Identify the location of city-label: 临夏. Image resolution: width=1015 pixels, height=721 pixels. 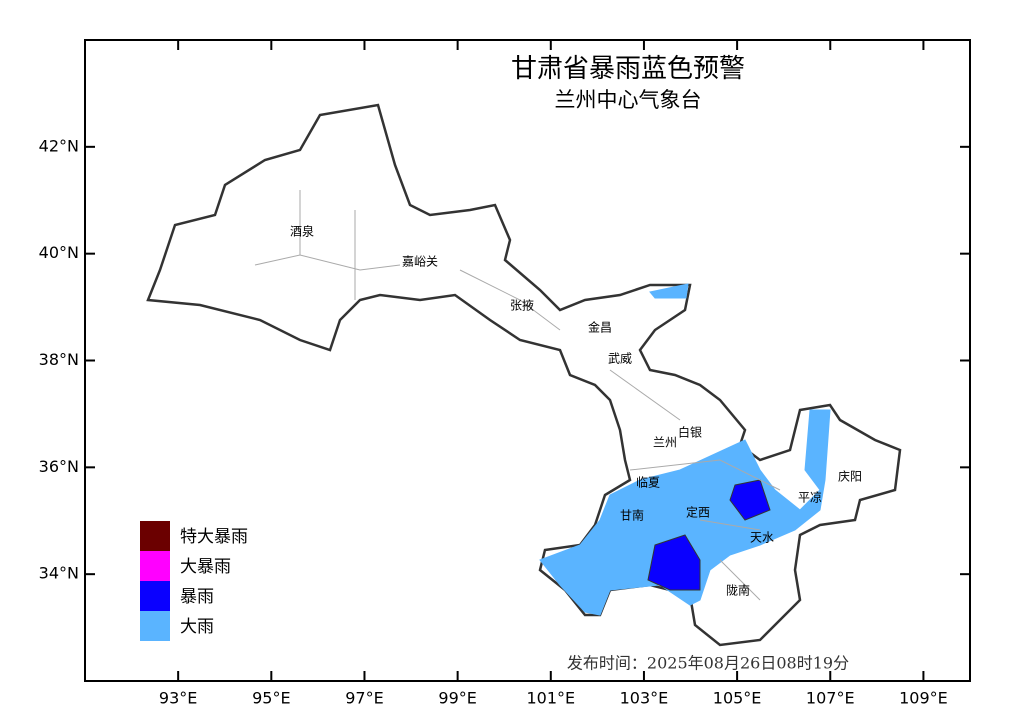
(648, 483).